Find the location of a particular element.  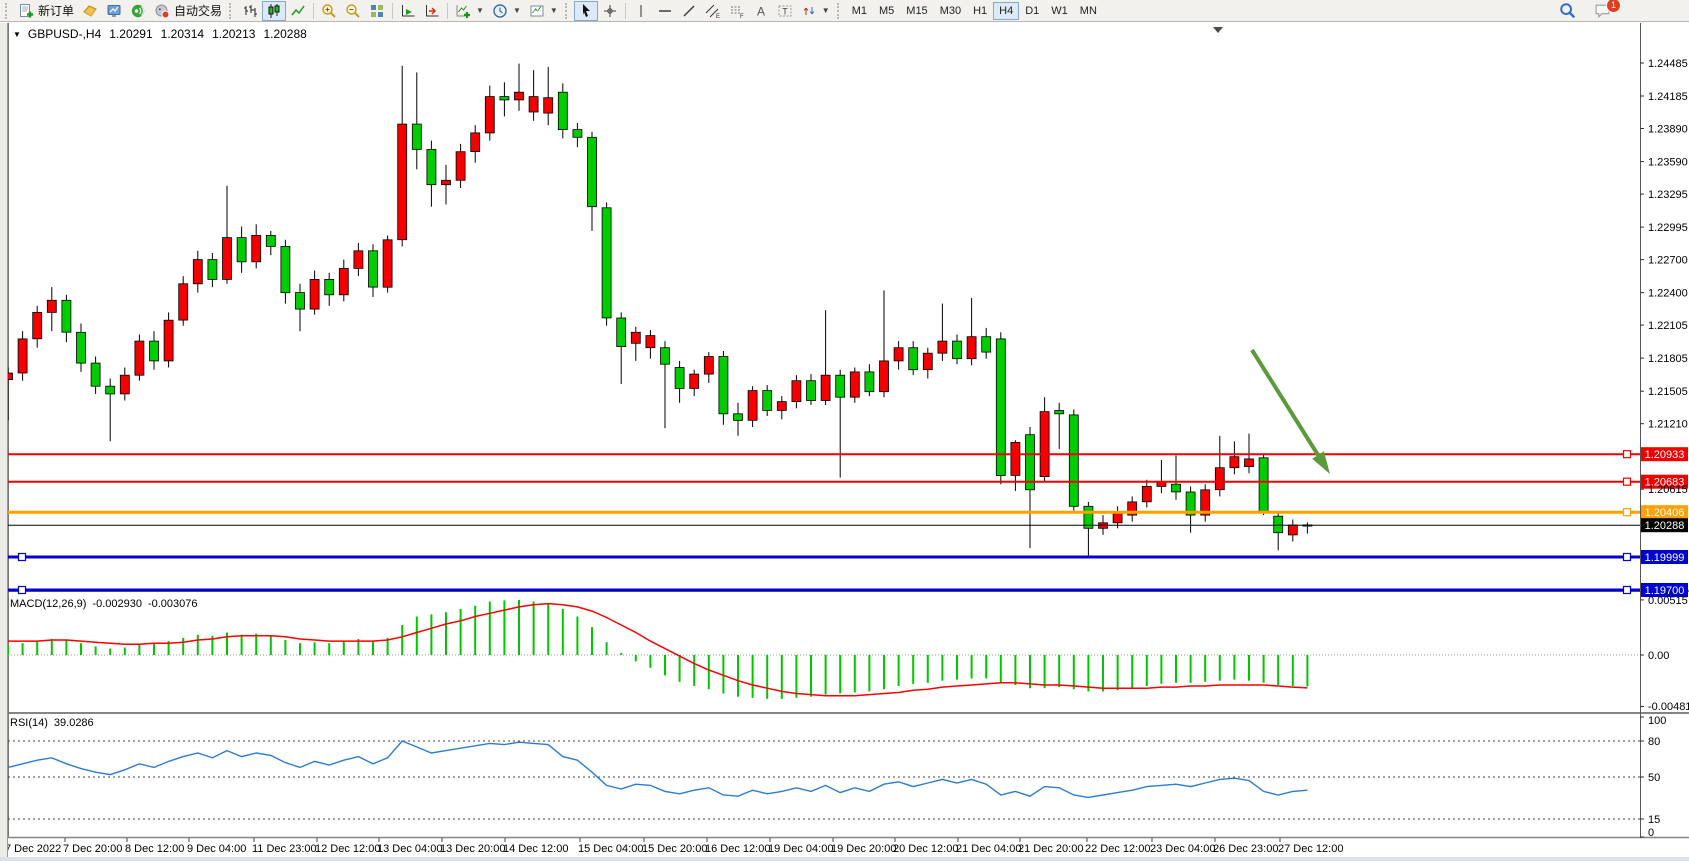

price-badge-label: 1.20406 is located at coordinates (1665, 513).